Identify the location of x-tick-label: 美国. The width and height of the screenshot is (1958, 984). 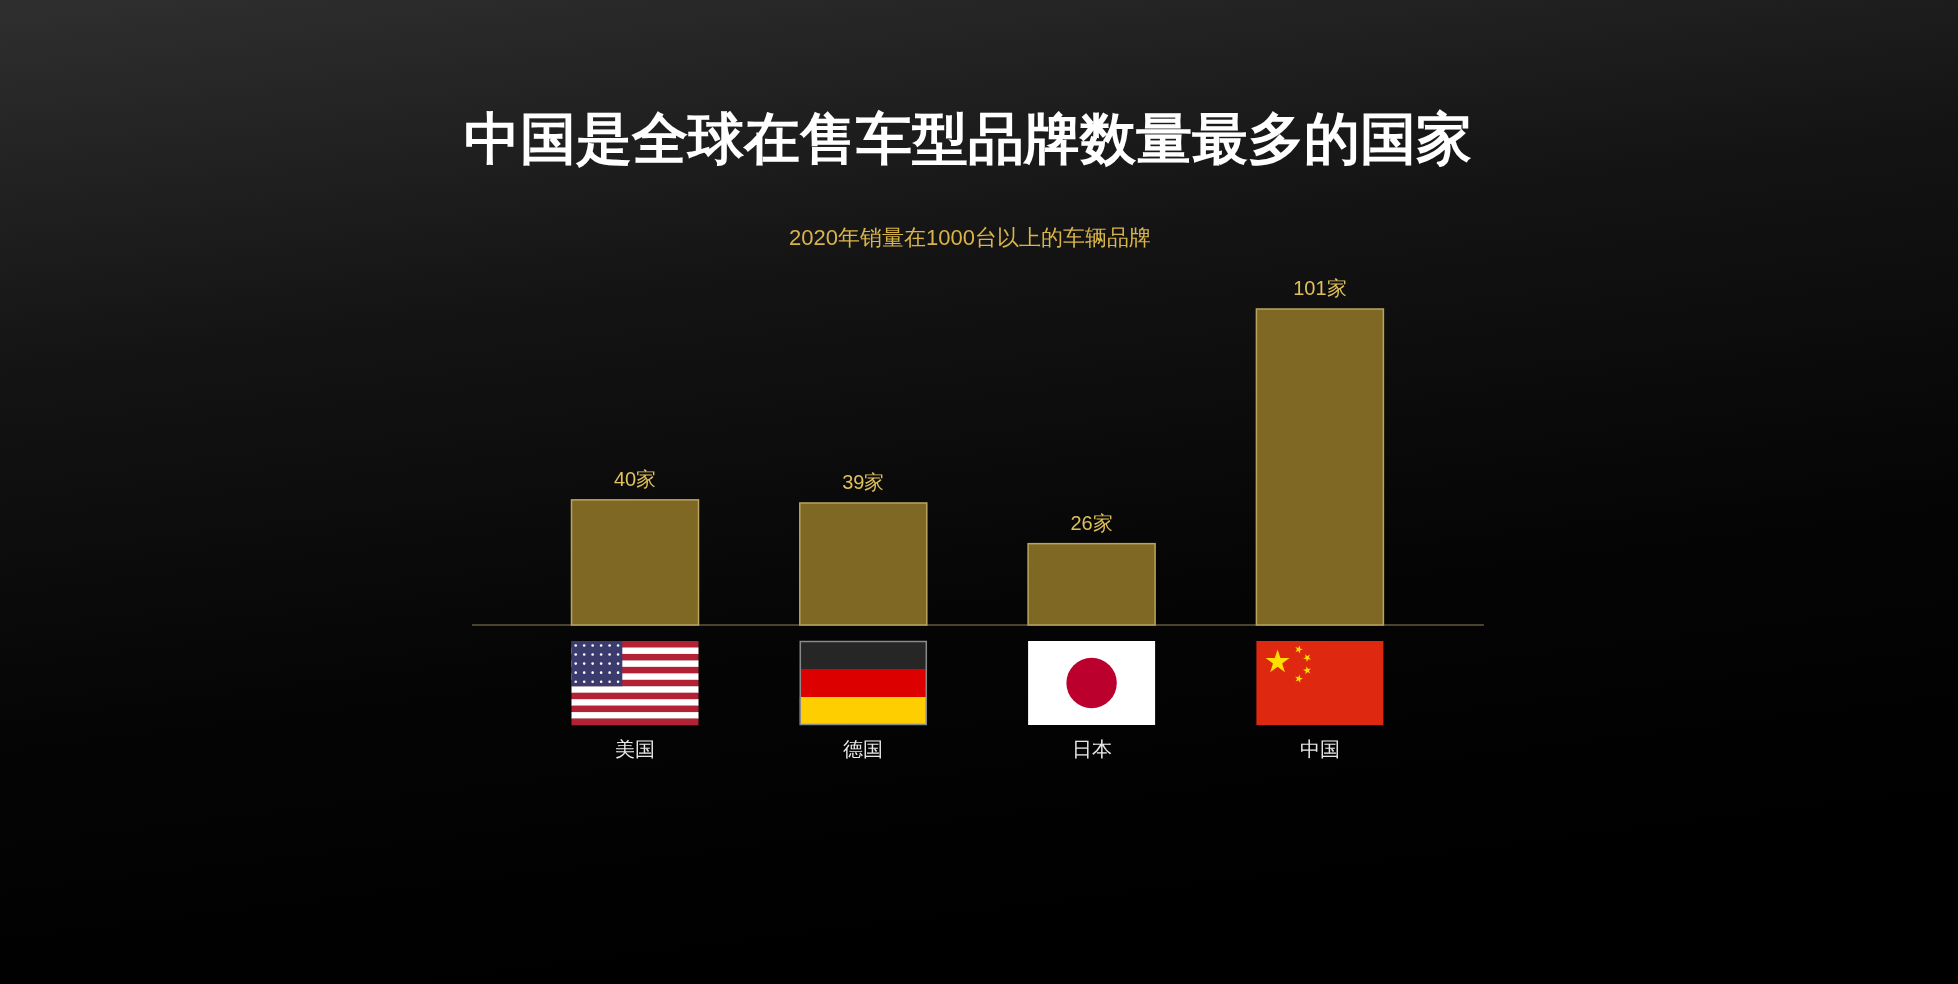
(635, 749).